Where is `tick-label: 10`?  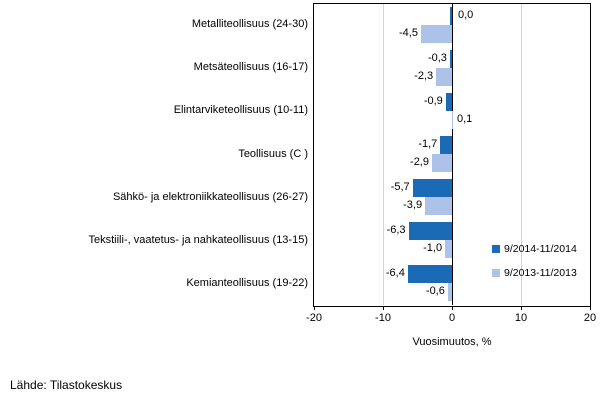 tick-label: 10 is located at coordinates (521, 318).